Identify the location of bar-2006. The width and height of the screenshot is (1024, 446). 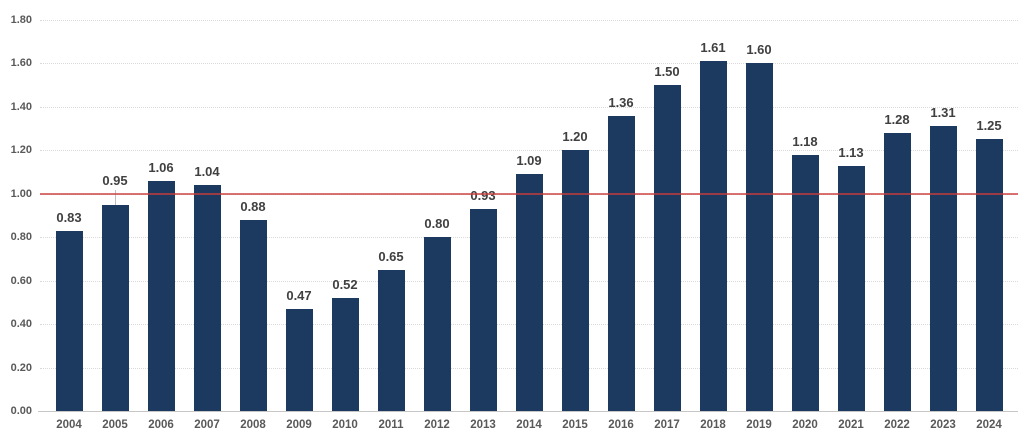
(161, 295).